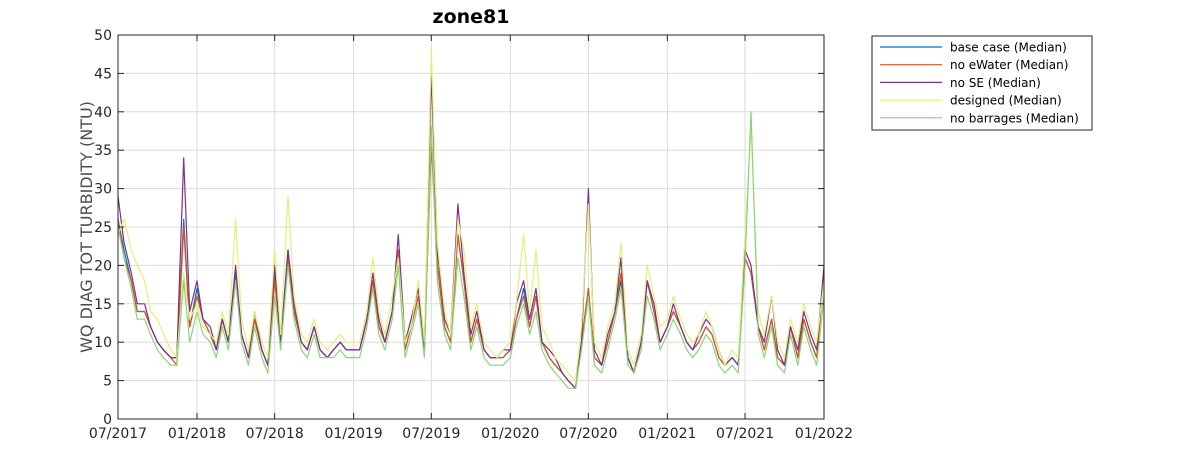 The height and width of the screenshot is (476, 1181). Describe the element at coordinates (1008, 48) in the screenshot. I see `legend-label: base case (Median)` at that location.